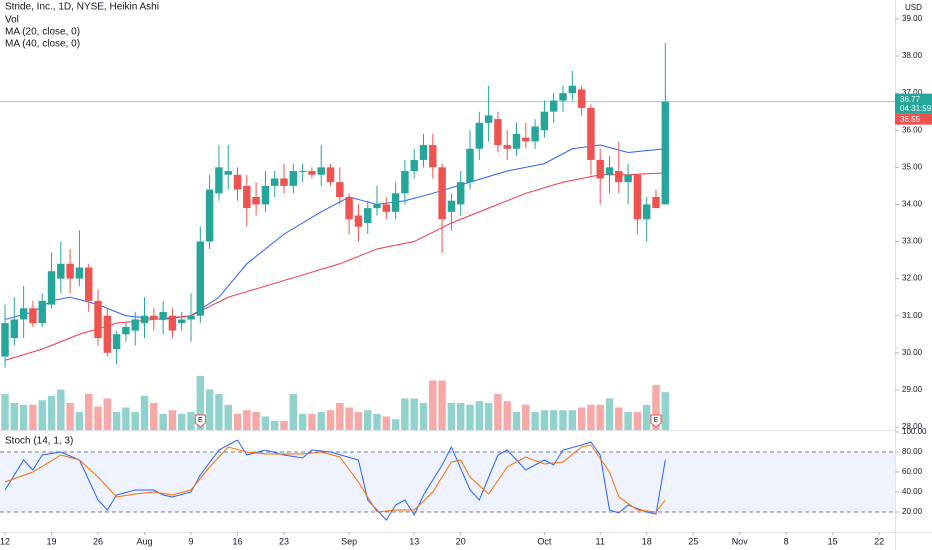 The width and height of the screenshot is (932, 550). I want to click on x-tick-label: 20, so click(461, 541).